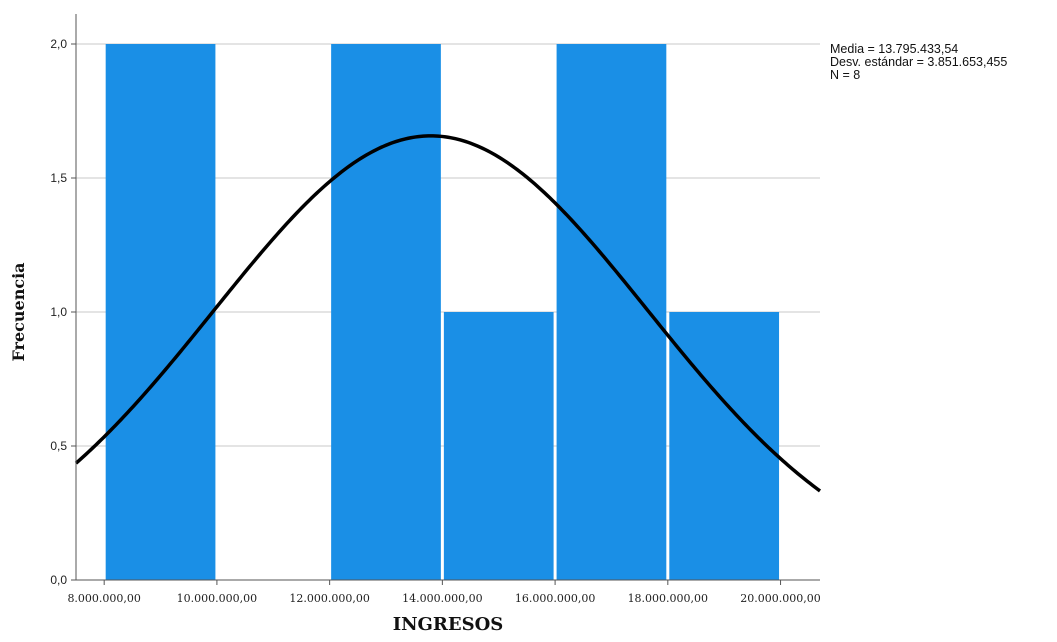 The height and width of the screenshot is (642, 1057). I want to click on x-tick-label-1: 10.000.000,00, so click(217, 598).